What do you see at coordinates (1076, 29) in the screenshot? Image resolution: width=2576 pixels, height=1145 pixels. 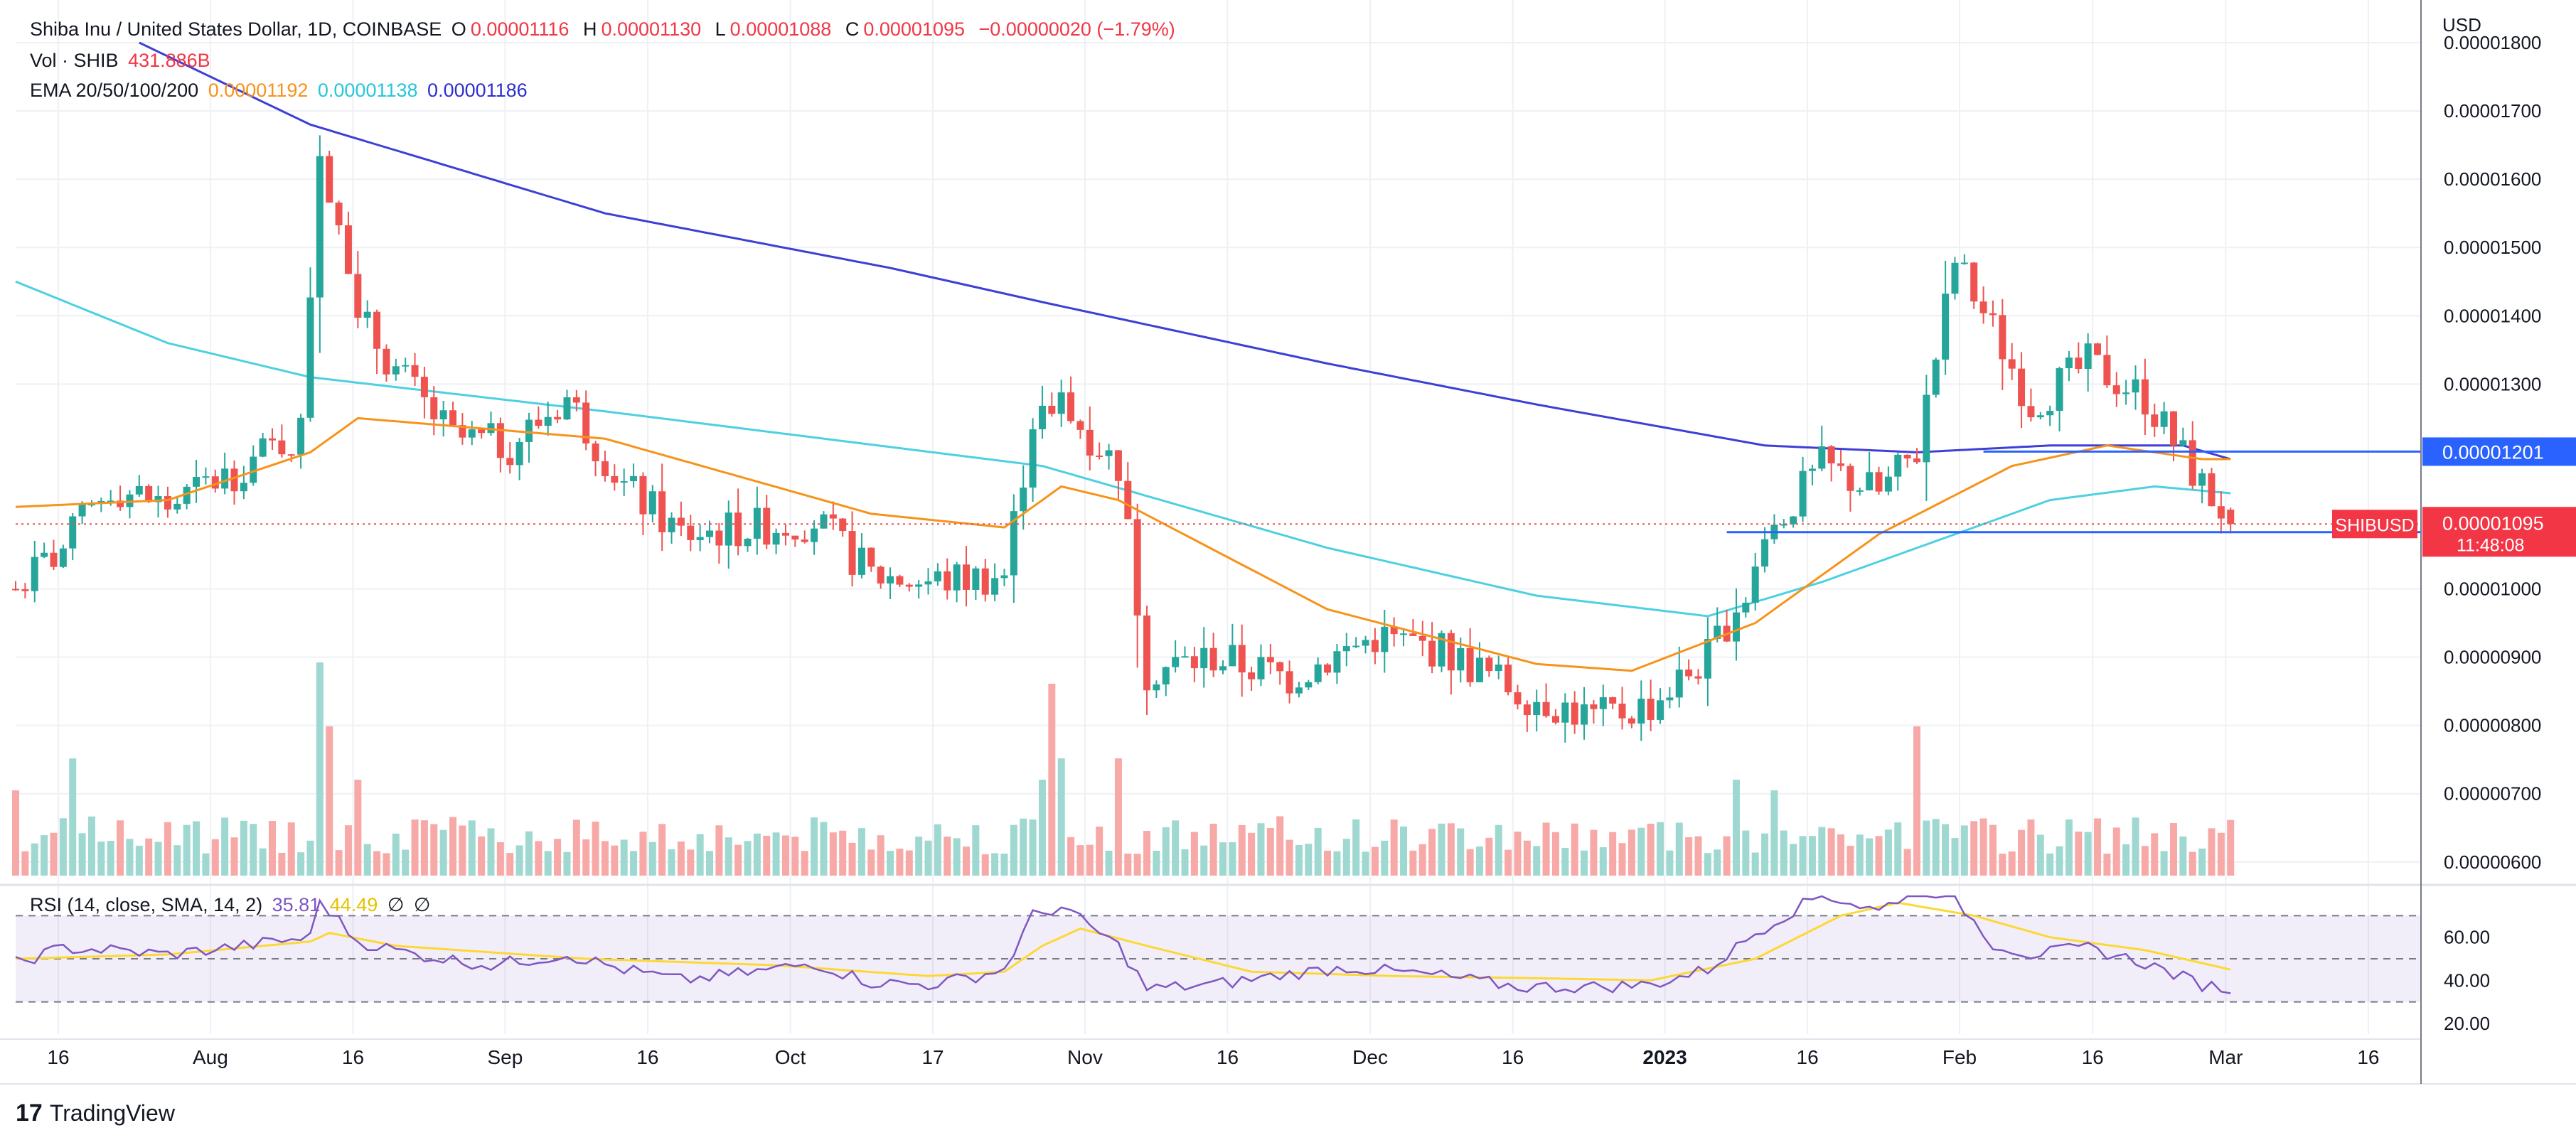 I see `change-value: −0.00000020 (−1.79%)` at bounding box center [1076, 29].